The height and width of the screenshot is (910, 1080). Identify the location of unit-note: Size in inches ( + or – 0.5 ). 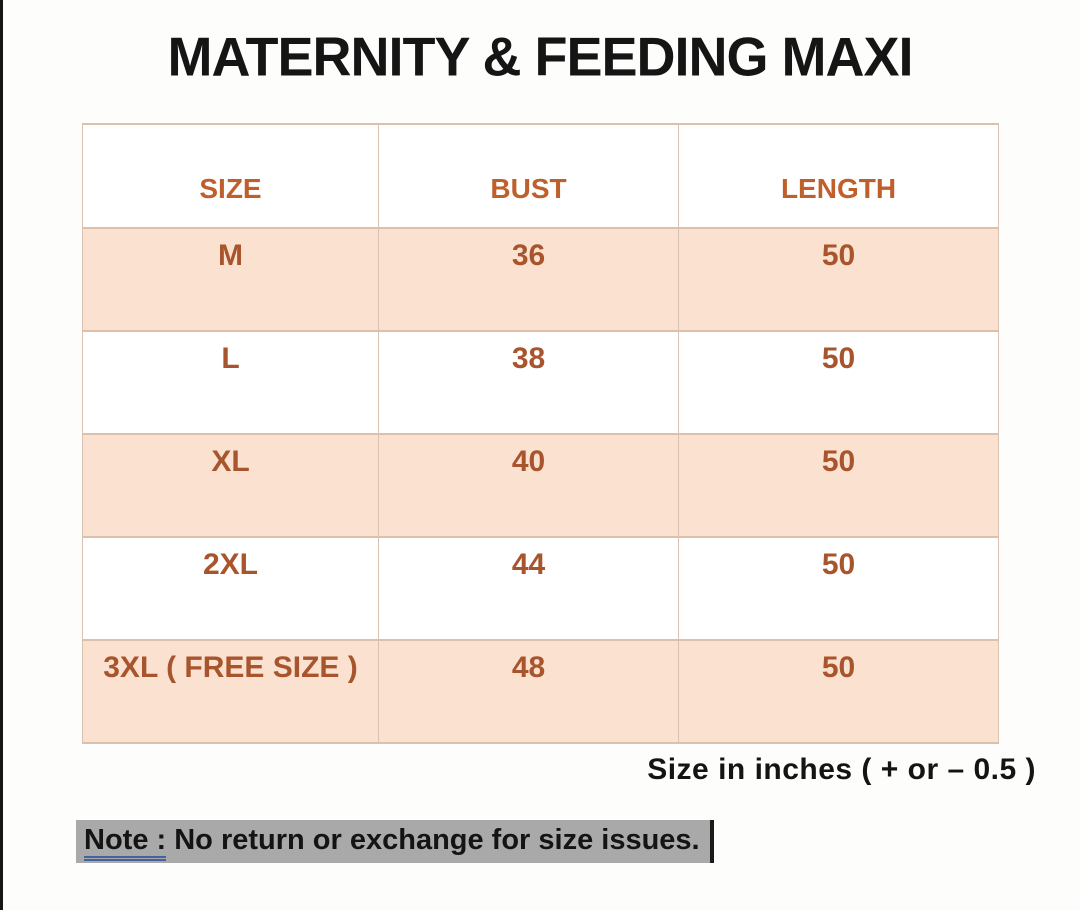
(841, 769).